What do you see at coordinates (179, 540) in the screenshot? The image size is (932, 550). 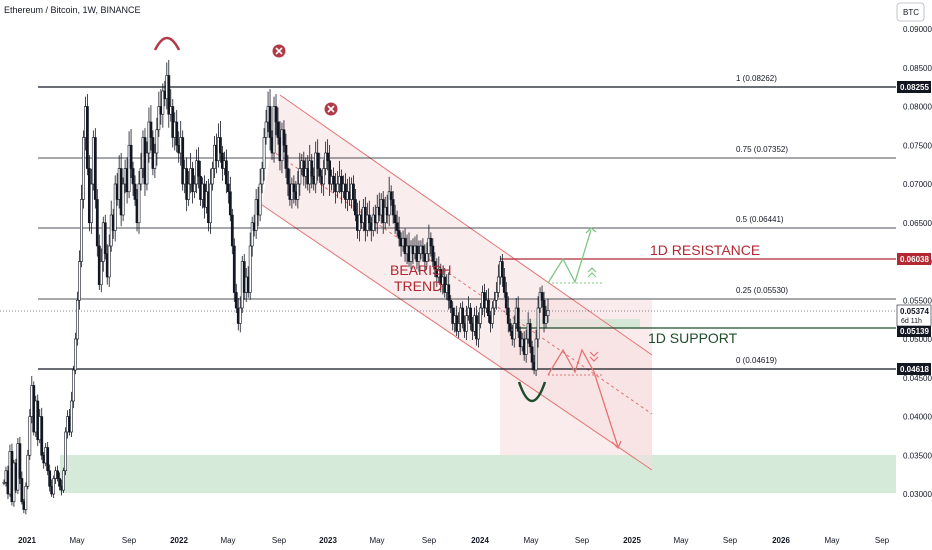 I see `x-tick-label: 2022` at bounding box center [179, 540].